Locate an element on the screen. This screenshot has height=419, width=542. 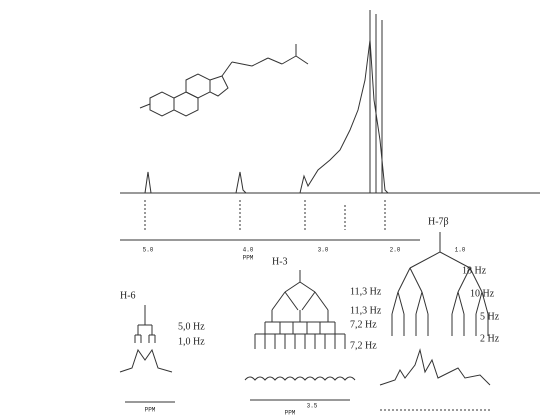
coupling: 1,0 Hz is located at coordinates (191, 341).